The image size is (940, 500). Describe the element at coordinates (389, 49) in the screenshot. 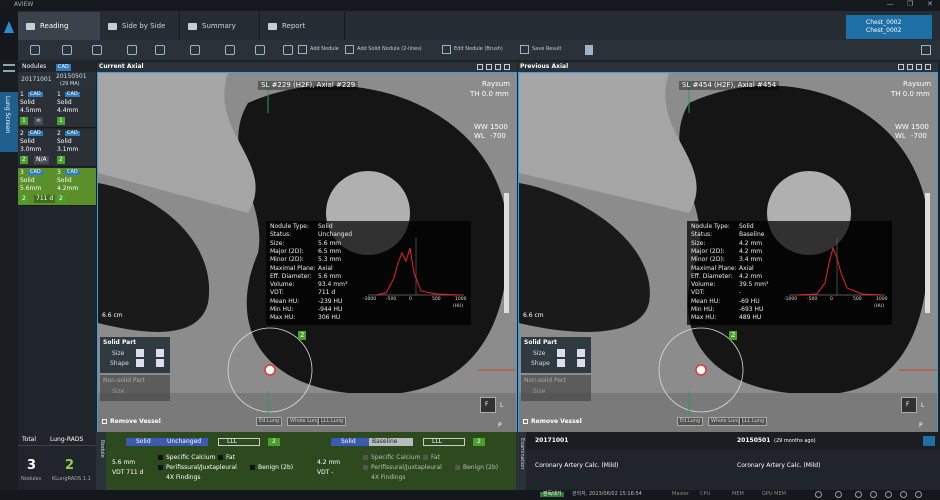

I see `tool-label: Add Solid Nodule (2-lines)` at that location.